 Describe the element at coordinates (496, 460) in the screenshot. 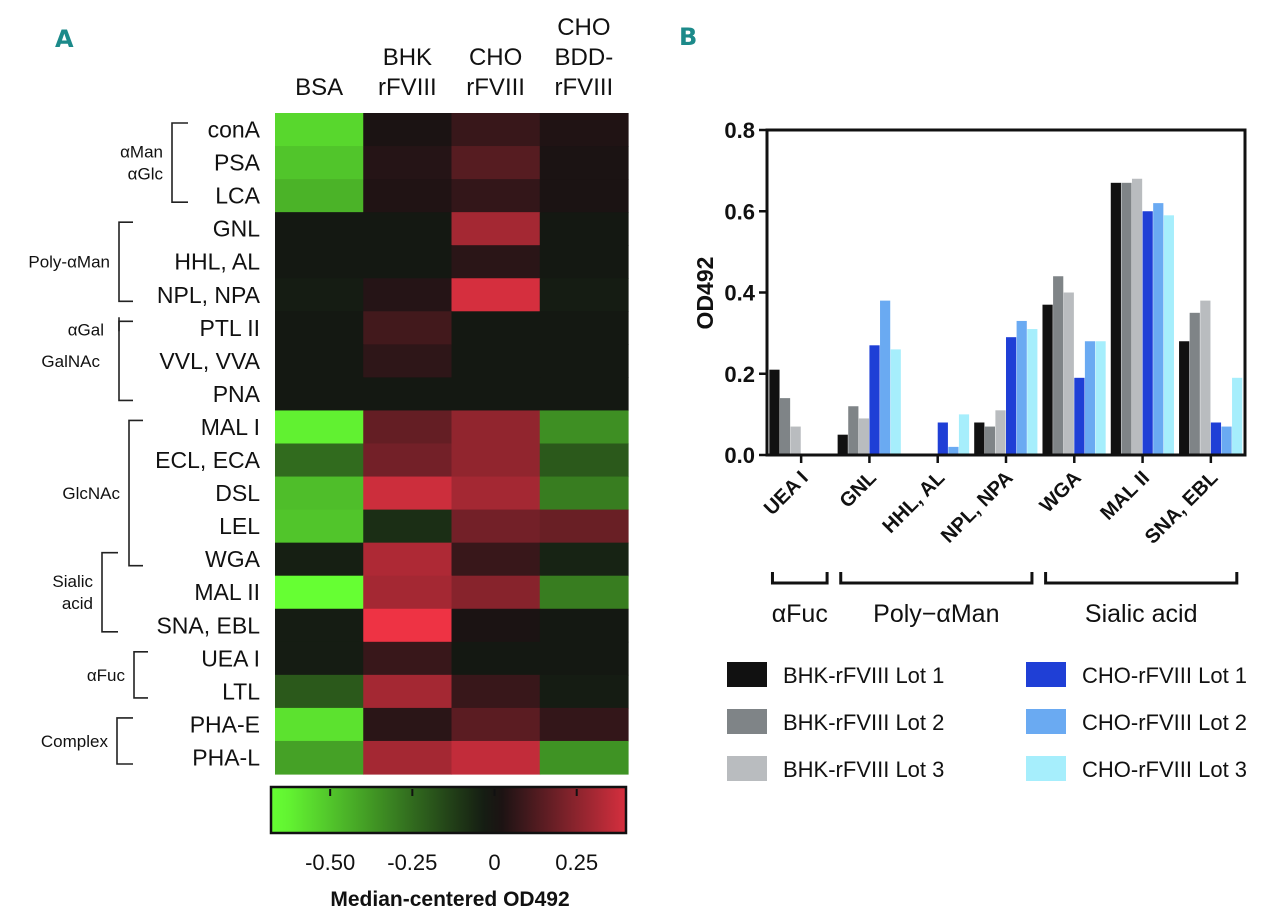

I see `heatmap-cell-ecl-eca-cho-rfviii` at that location.